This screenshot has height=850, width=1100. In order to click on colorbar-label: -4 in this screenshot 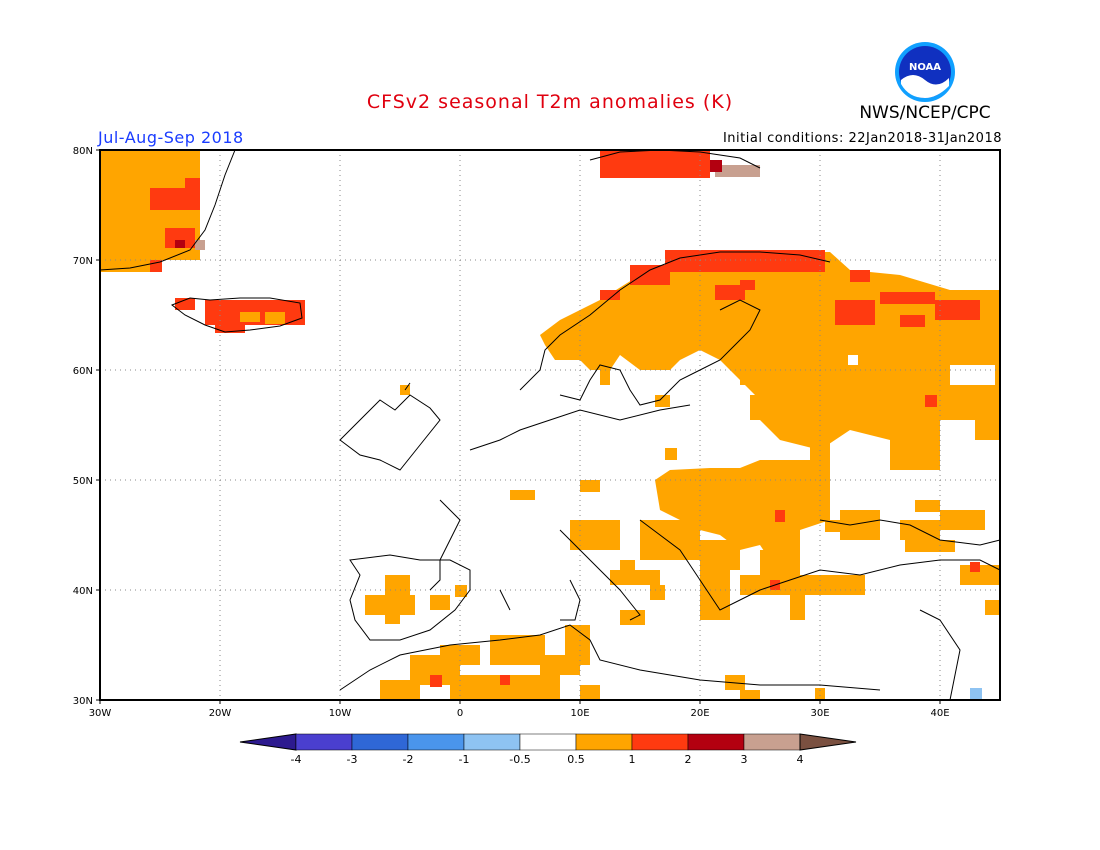, I will do `click(296, 759)`.